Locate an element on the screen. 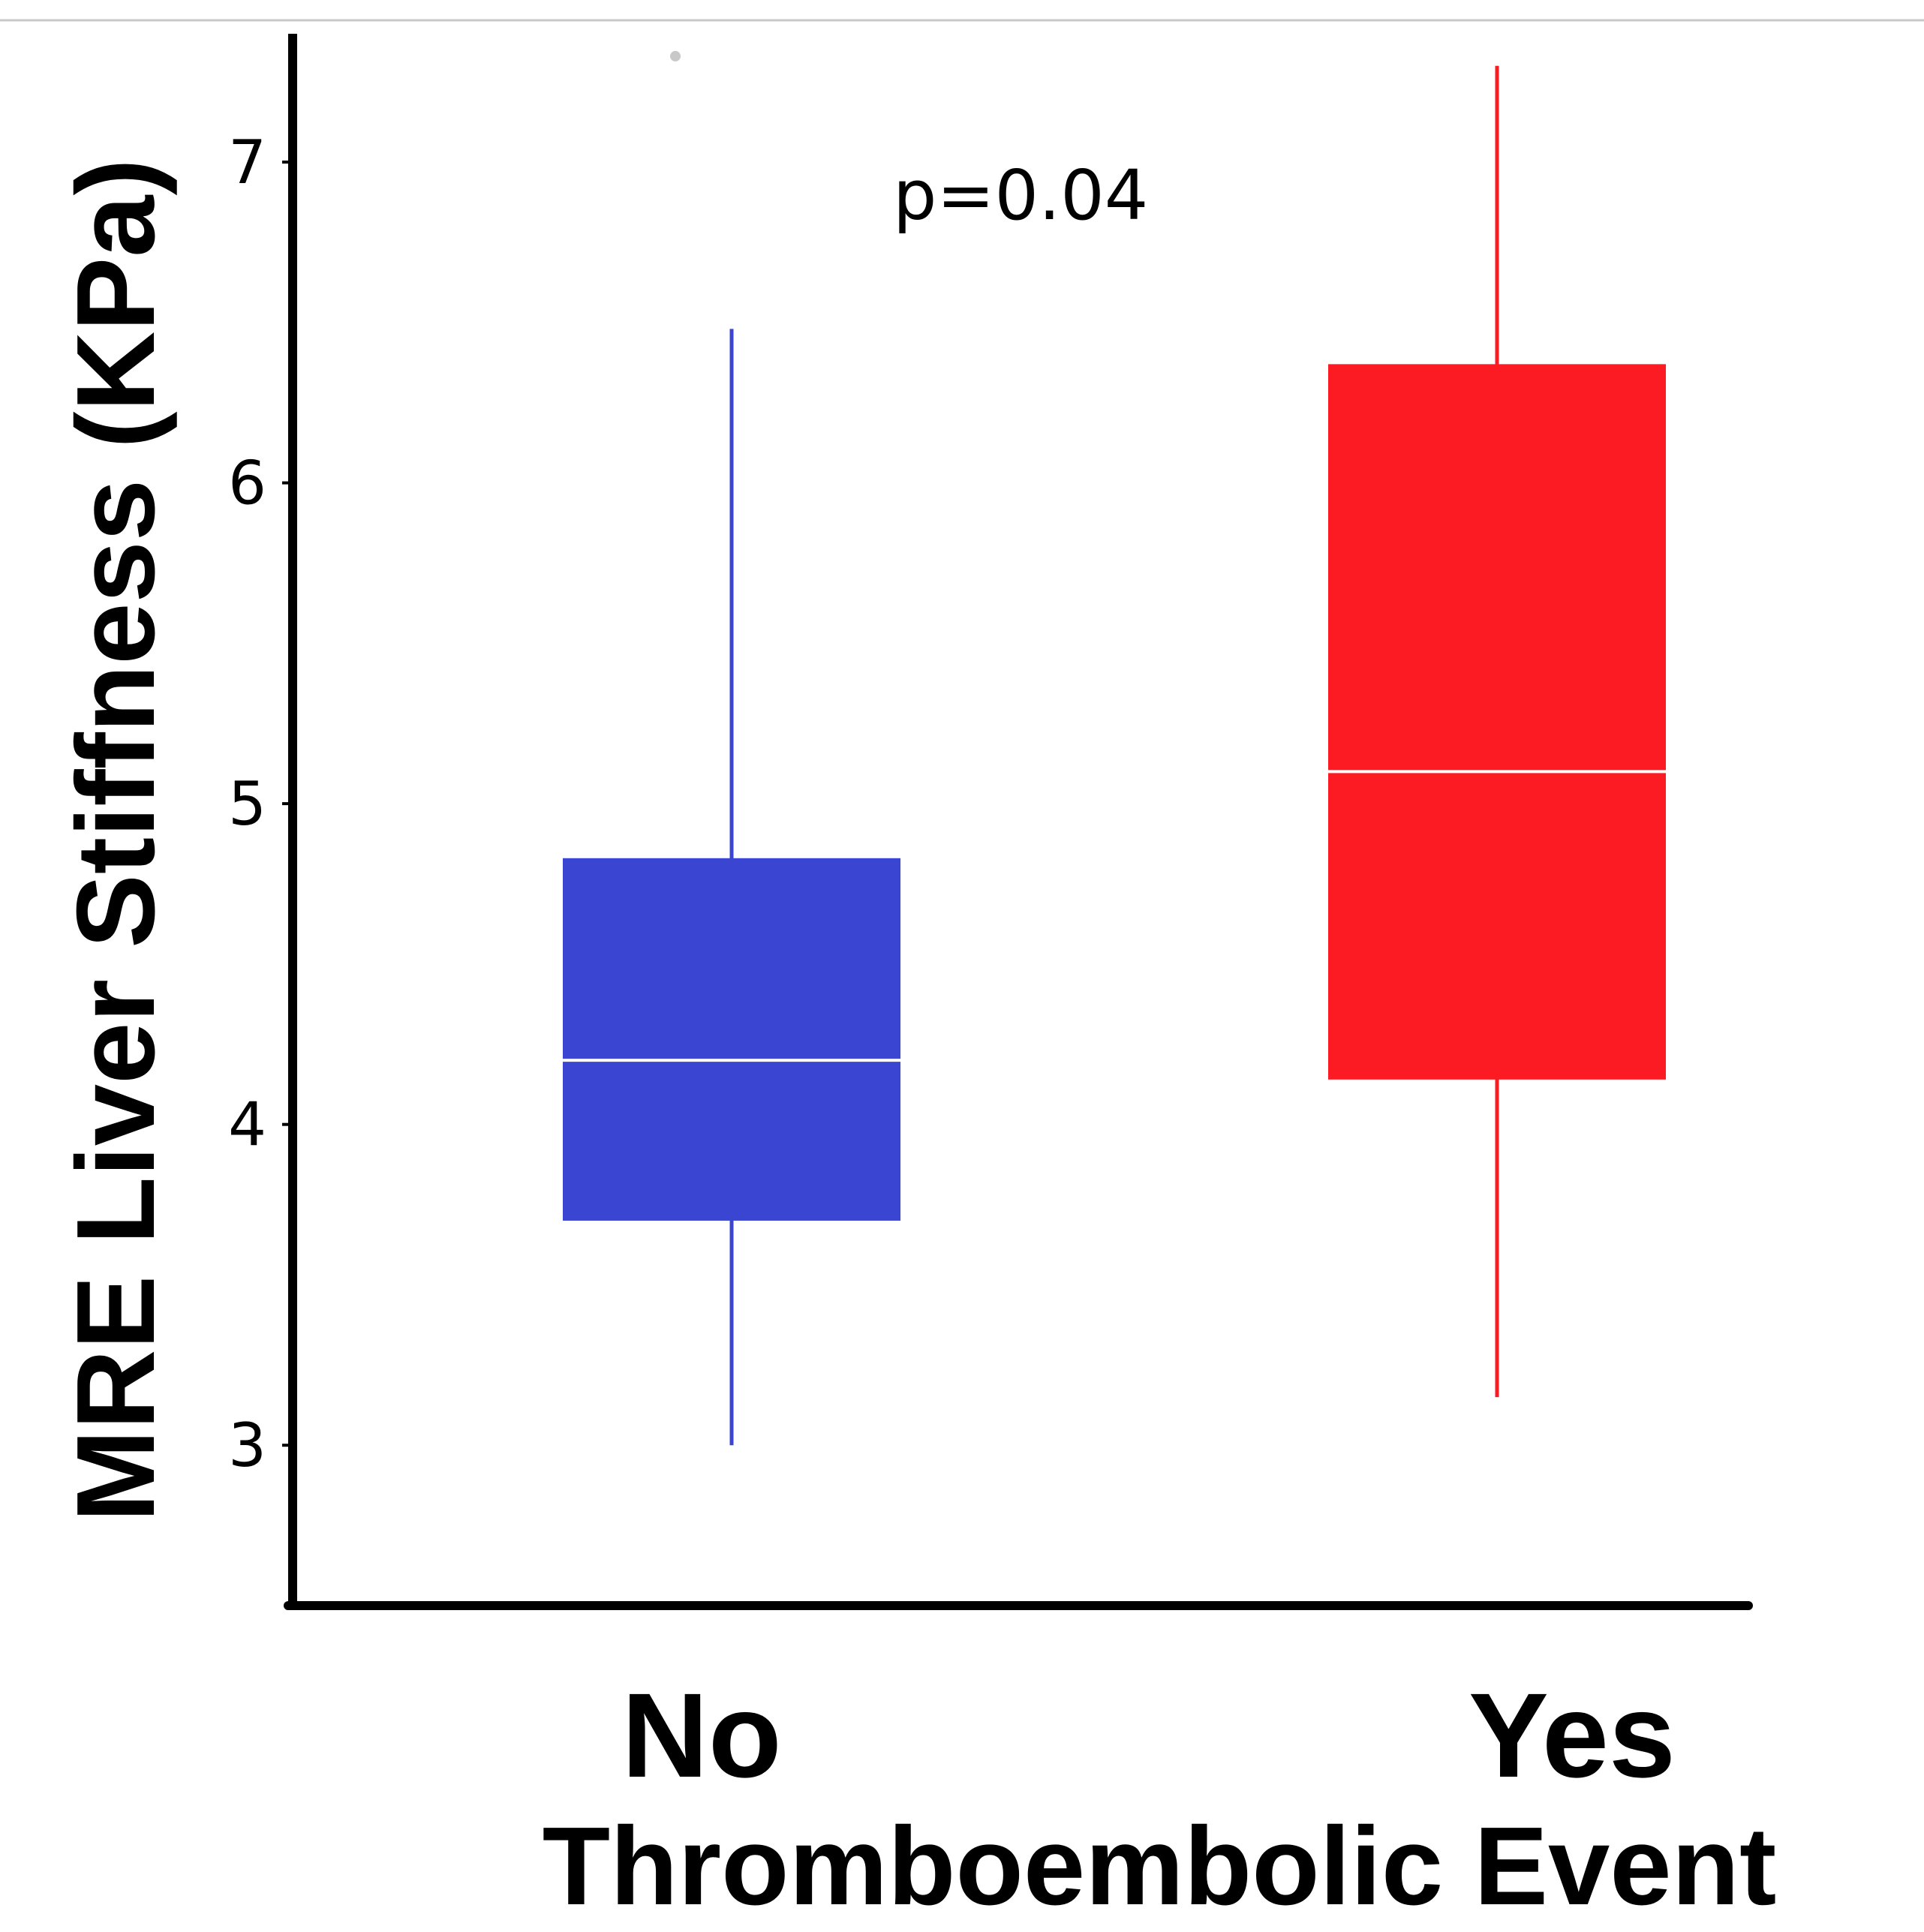 This screenshot has height=1932, width=1924. box-no is located at coordinates (731, 748).